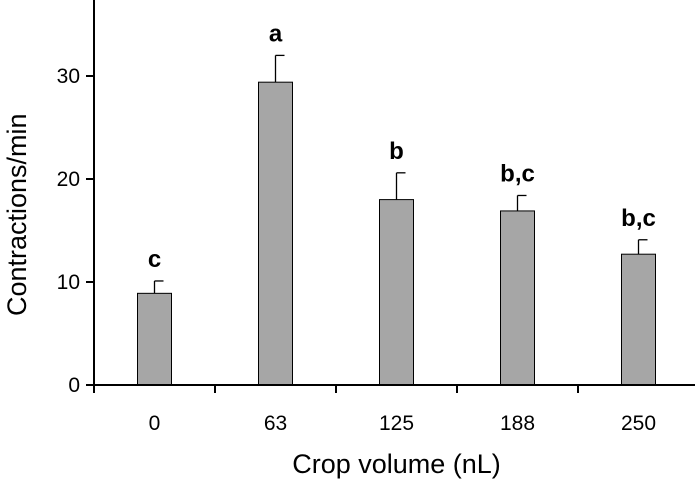 The height and width of the screenshot is (482, 697). I want to click on x-ticks-group: 0 63 125 188 250, so click(374, 410).